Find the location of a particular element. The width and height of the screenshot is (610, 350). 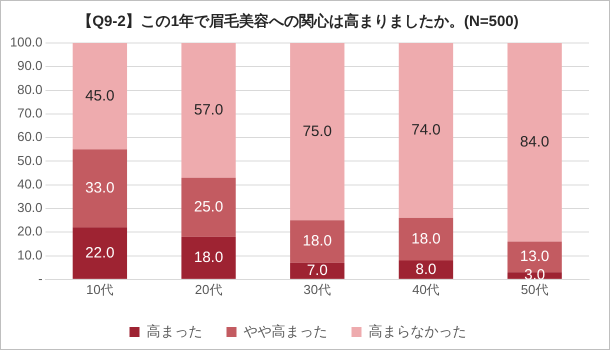

data-label: 33.0 is located at coordinates (99, 188).